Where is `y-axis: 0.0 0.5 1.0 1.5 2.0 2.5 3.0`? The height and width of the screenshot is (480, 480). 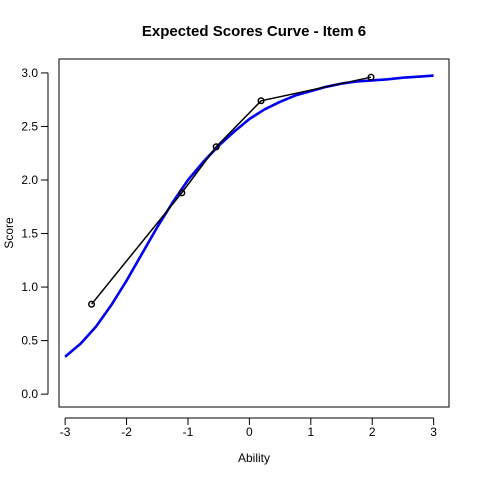 y-axis: 0.0 0.5 1.0 1.5 2.0 2.5 3.0 is located at coordinates (35, 233).